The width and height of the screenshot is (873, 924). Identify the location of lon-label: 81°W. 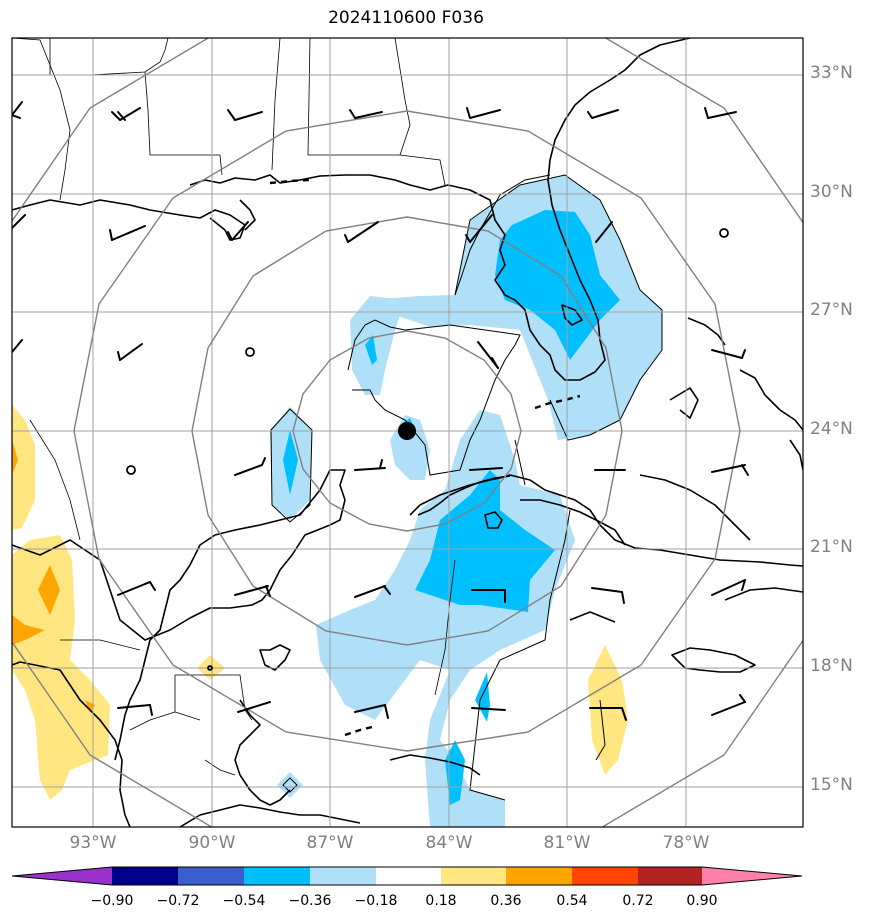
(567, 843).